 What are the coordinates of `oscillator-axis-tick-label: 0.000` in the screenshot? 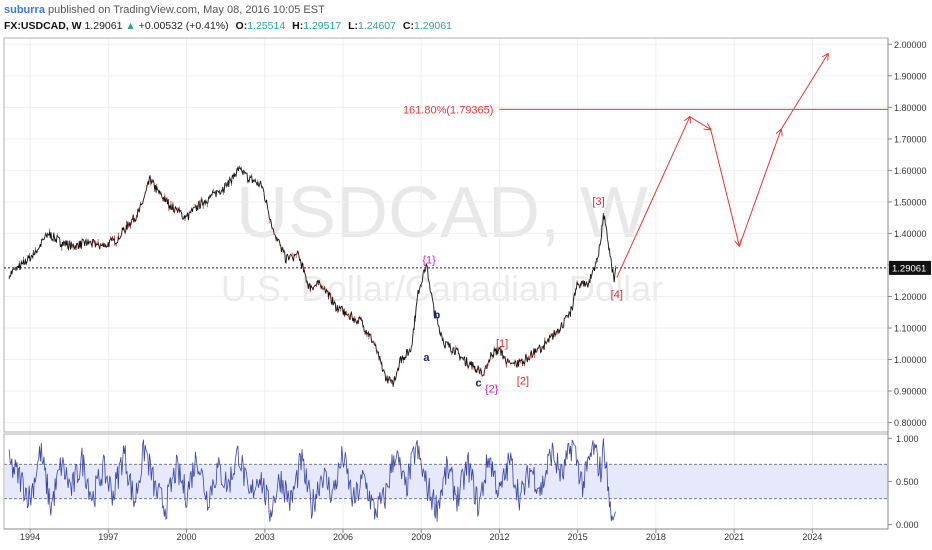 It's located at (907, 525).